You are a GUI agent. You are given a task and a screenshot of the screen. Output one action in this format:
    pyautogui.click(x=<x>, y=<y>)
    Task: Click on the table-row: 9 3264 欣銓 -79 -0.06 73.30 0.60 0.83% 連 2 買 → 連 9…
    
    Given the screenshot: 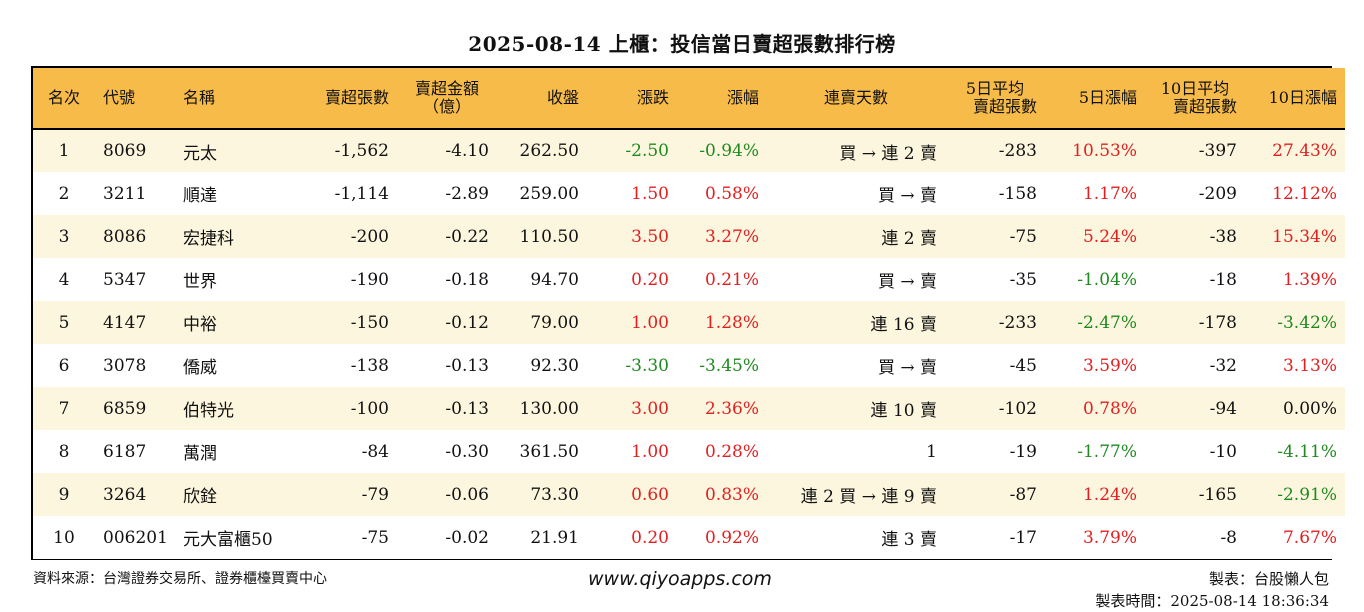 What is the action you would take?
    pyautogui.click(x=689, y=494)
    